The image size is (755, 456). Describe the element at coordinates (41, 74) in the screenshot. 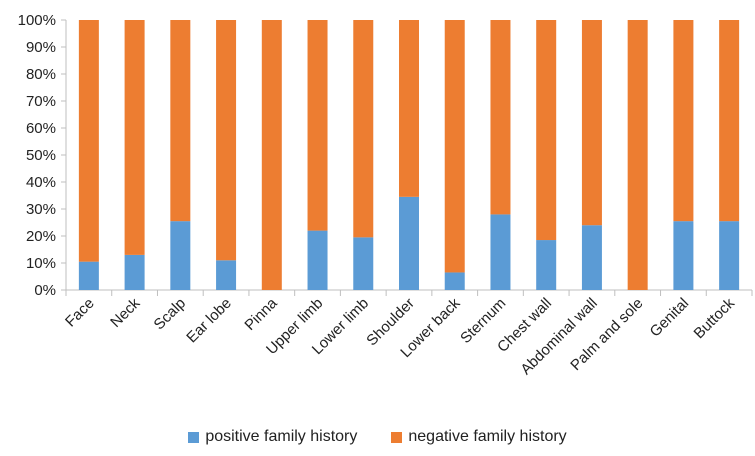

I see `y-tick-label: 80%` at that location.